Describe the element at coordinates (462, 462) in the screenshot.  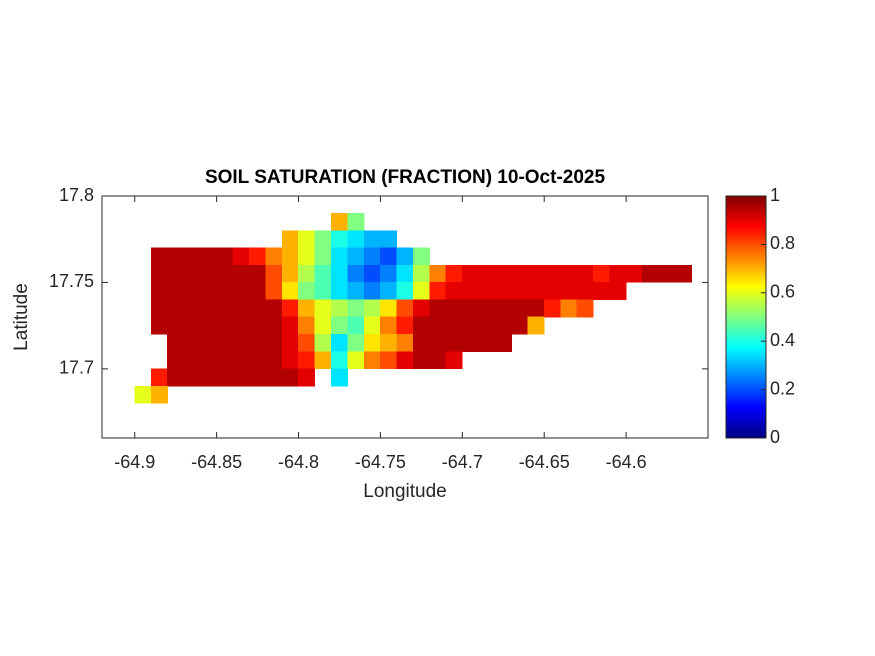
I see `x-tick-label: -64.7` at that location.